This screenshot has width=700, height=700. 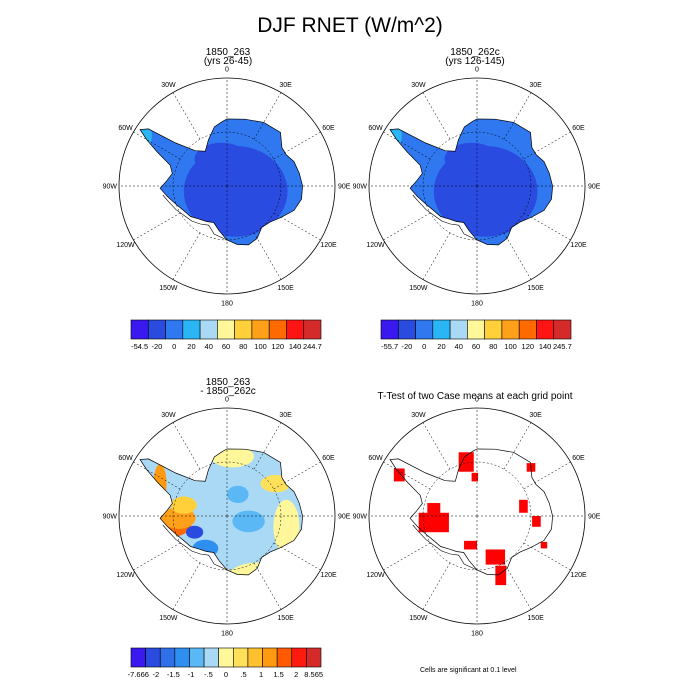 I want to click on map-panel-1: 0 30E 60E 90E 120E 150E 180 150W 120W 90W 60W 30W, so click(x=227, y=186).